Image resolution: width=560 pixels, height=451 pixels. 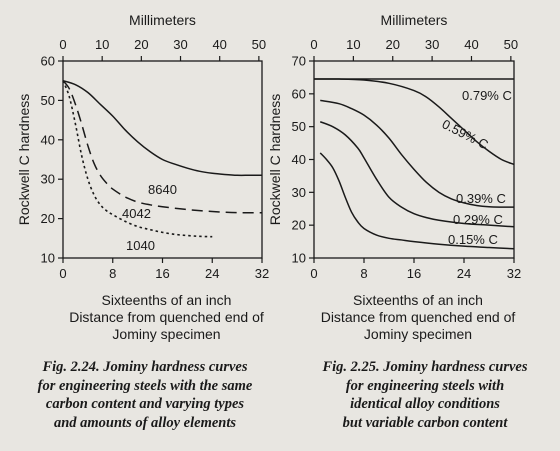 I want to click on caption-line: identical alloy conditions, so click(x=425, y=404).